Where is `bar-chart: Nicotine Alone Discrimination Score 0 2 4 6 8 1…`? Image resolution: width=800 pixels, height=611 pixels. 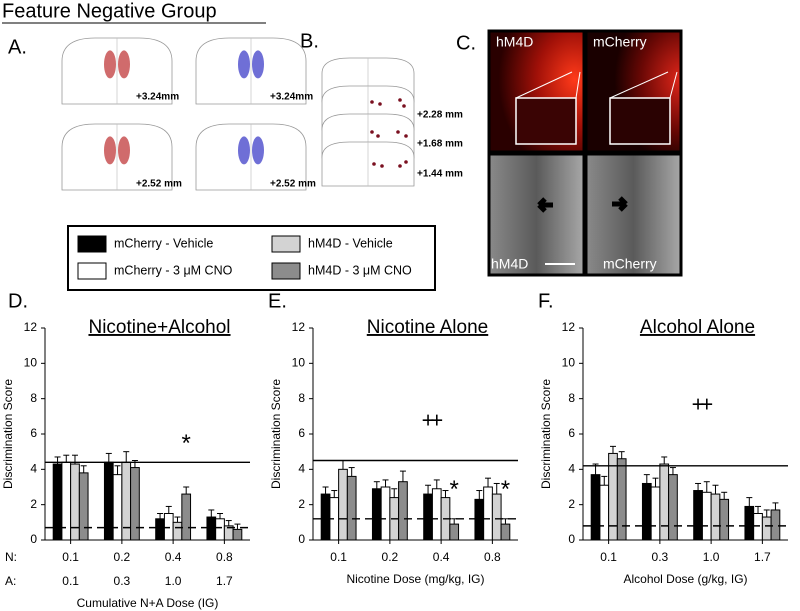 bar-chart: Nicotine Alone Discrimination Score 0 2 4 6 8 1… is located at coordinates (393, 451).